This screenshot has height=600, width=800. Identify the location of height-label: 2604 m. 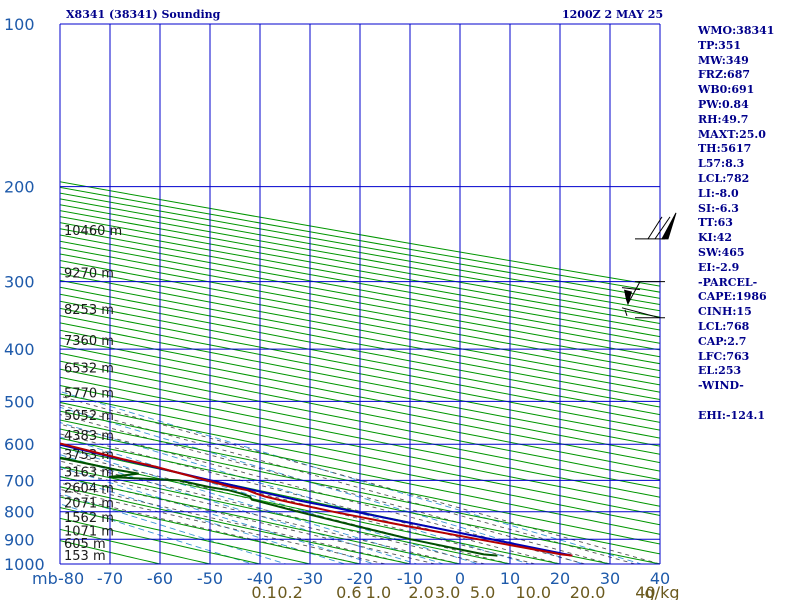
(89, 489).